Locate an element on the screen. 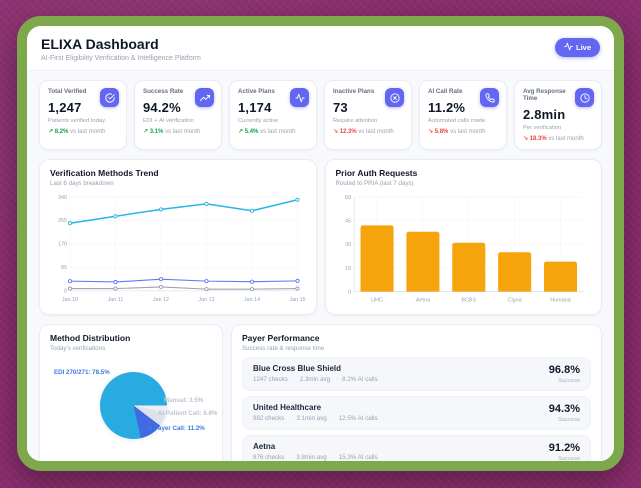  svg-text: Jan 11 is located at coordinates (116, 300).